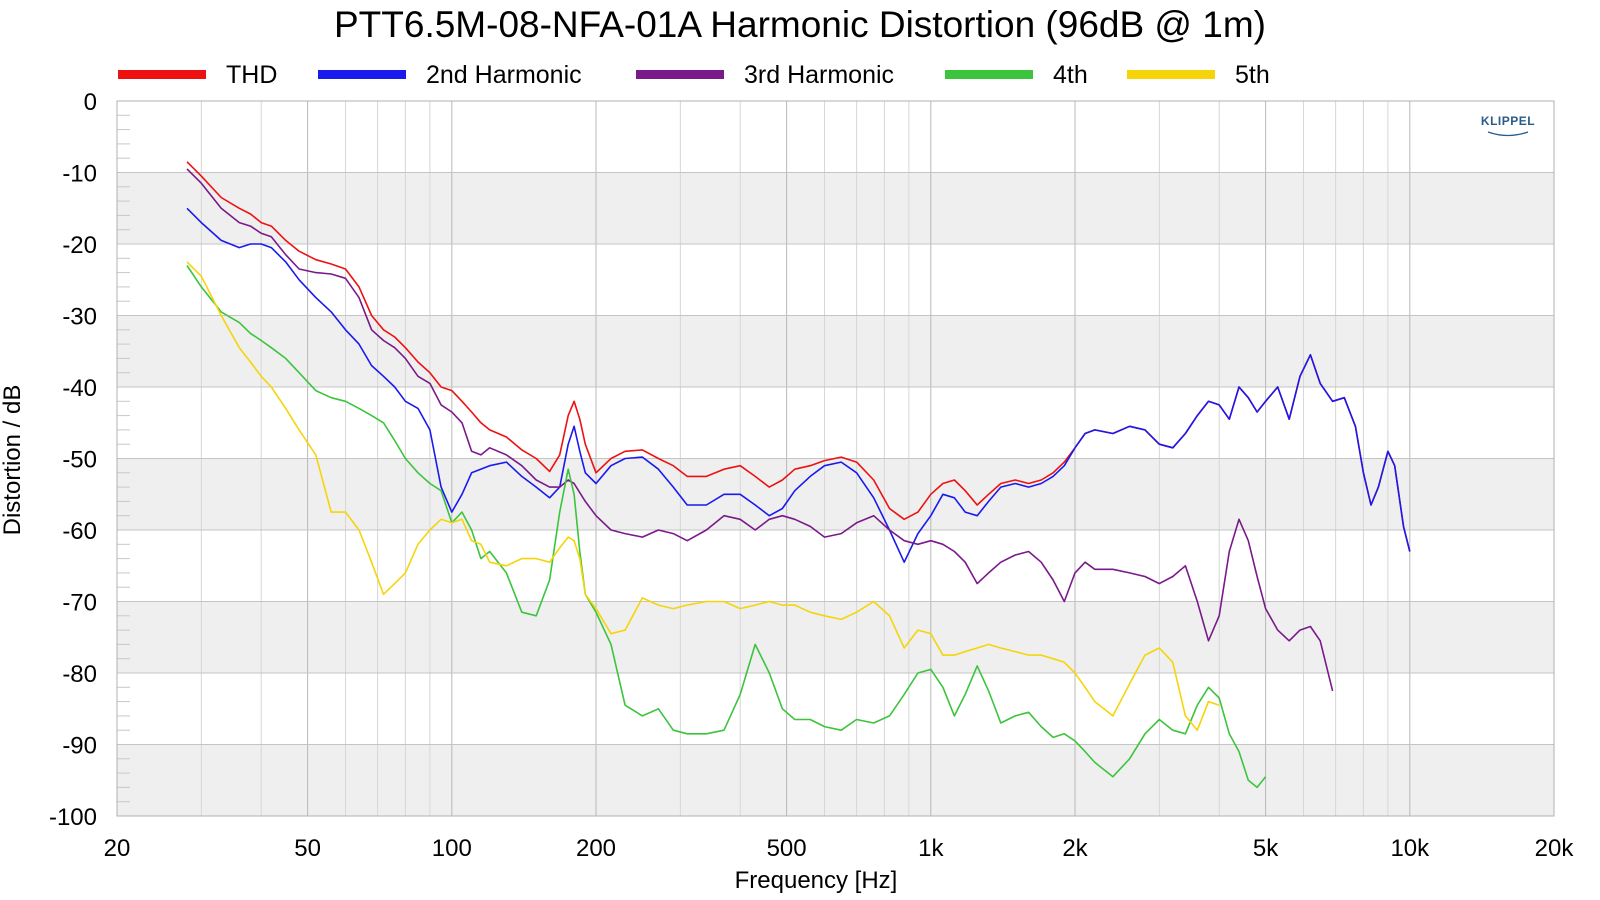 The height and width of the screenshot is (900, 1600). What do you see at coordinates (117, 848) in the screenshot?
I see `x-tick-label: 20` at bounding box center [117, 848].